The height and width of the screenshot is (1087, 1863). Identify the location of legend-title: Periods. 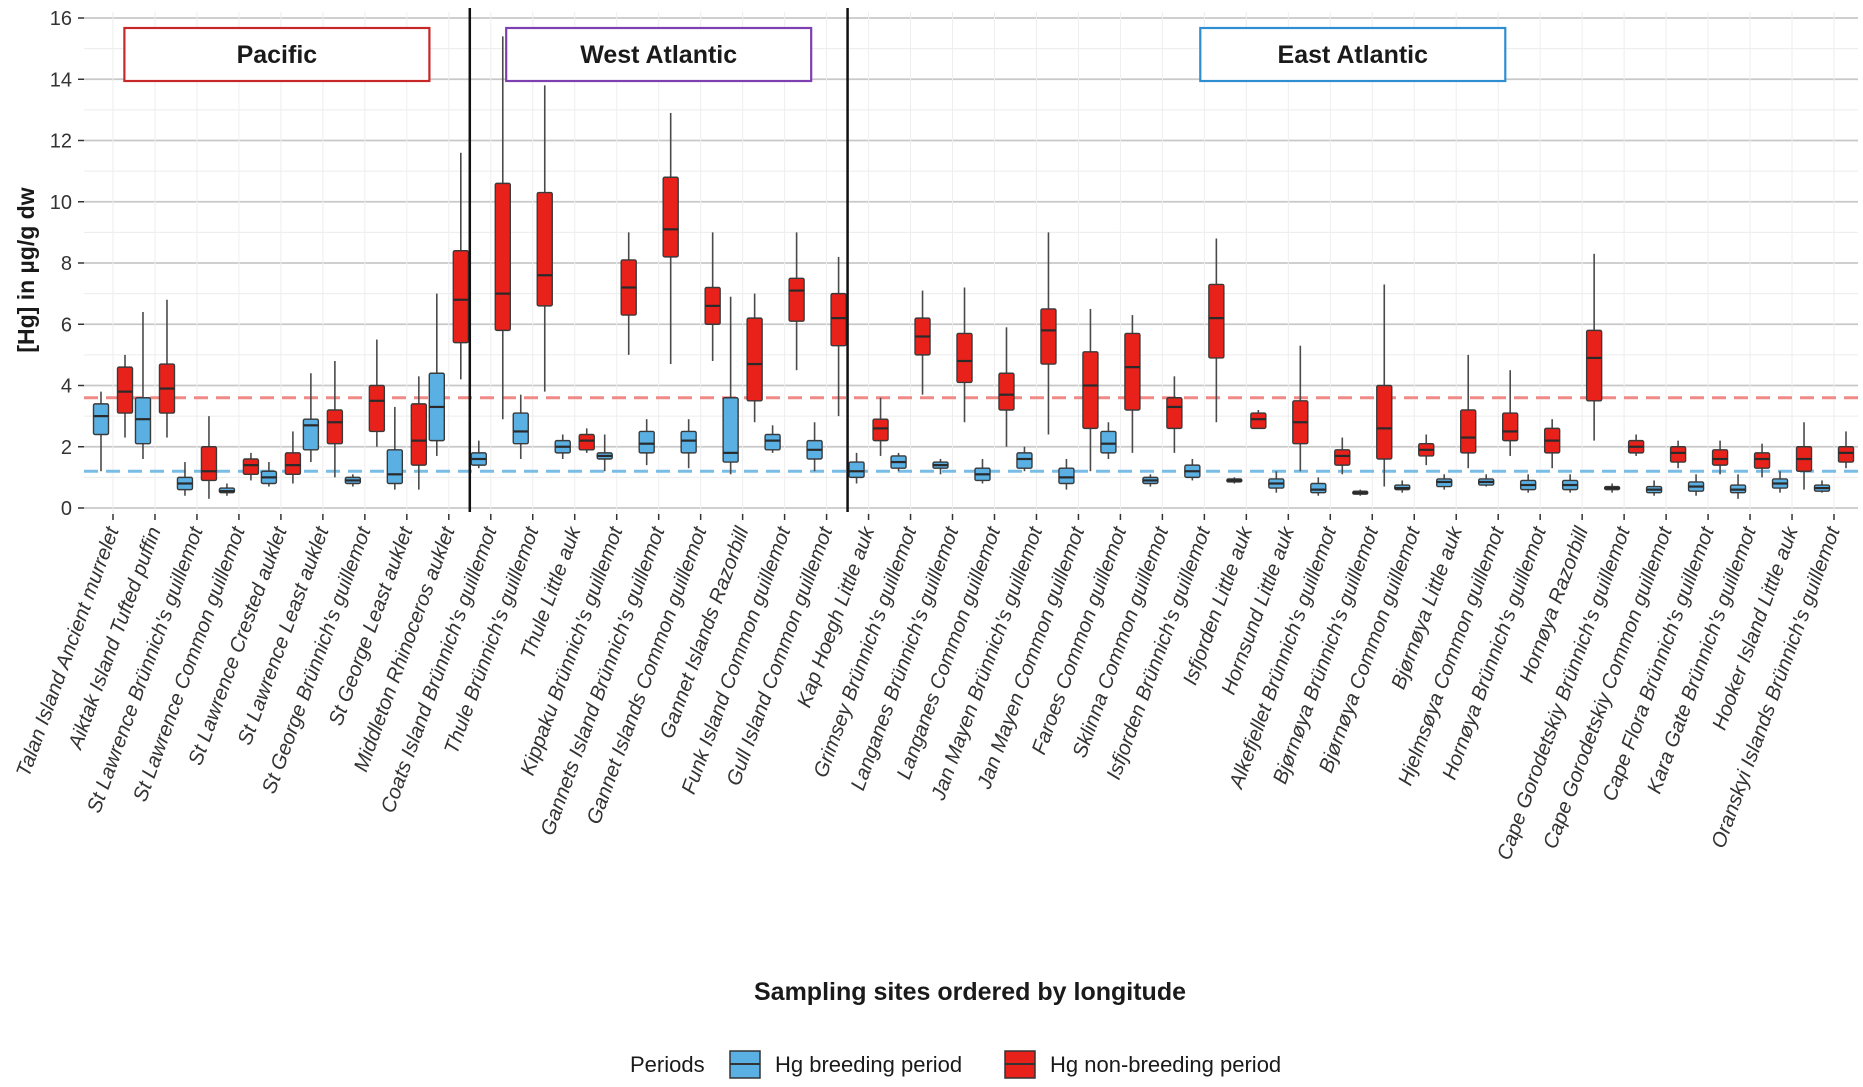
(667, 1064).